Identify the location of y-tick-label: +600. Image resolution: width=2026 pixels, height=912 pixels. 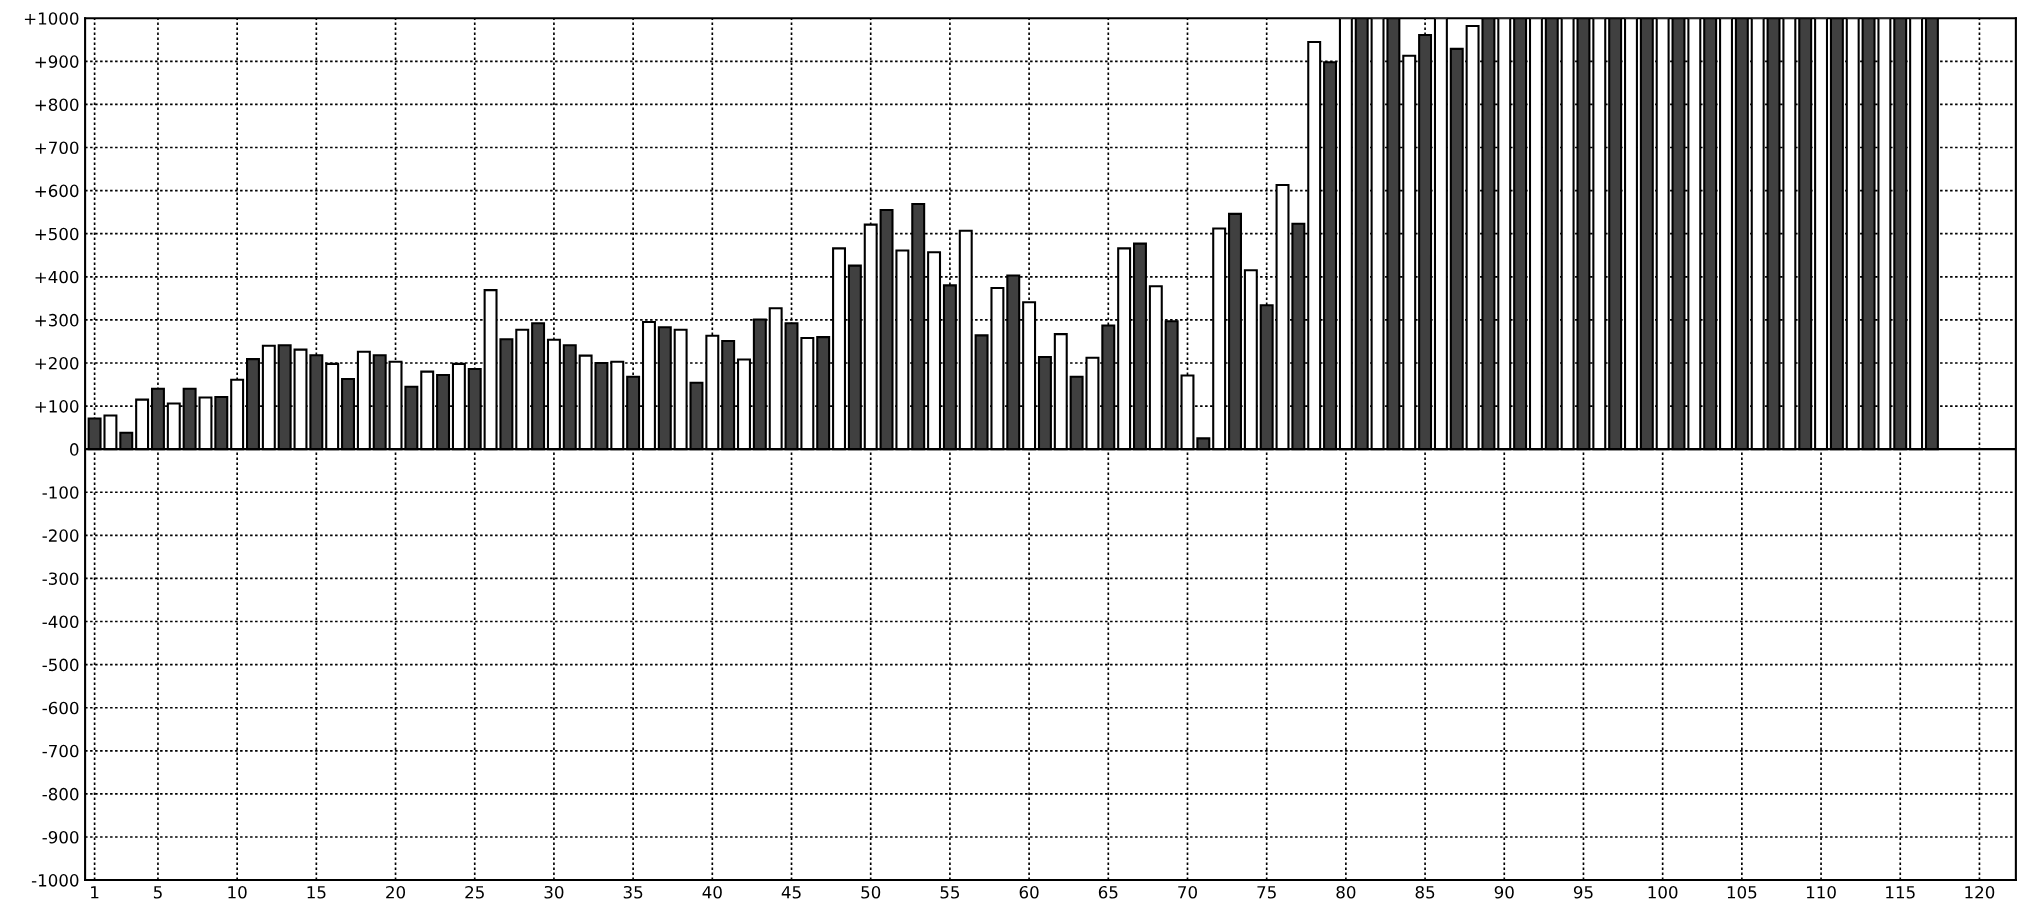
(57, 191).